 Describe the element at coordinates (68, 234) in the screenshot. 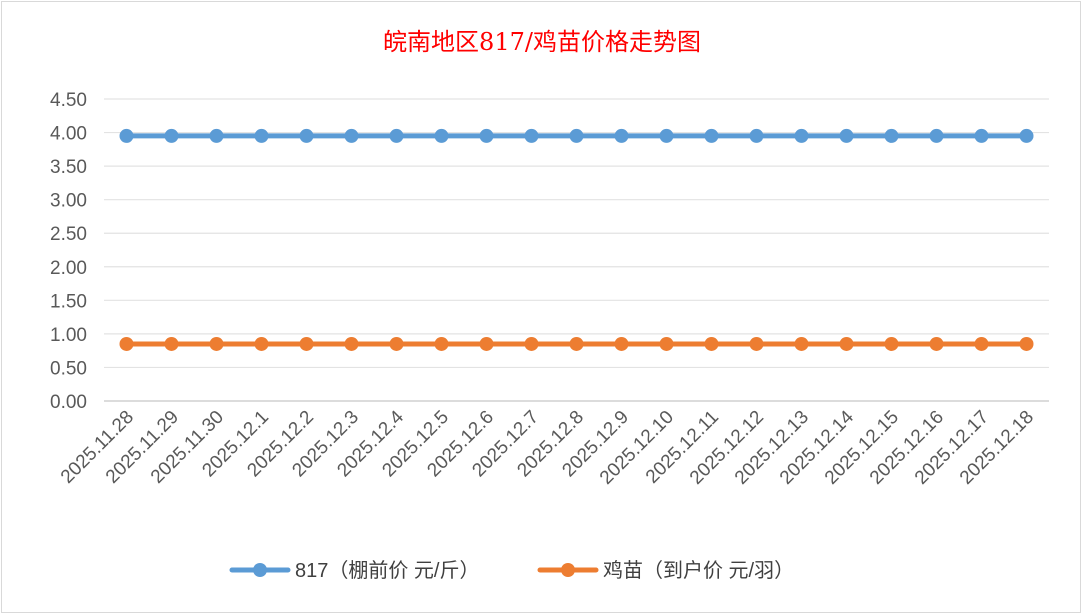

I see `y-tick-label: 2.50` at that location.